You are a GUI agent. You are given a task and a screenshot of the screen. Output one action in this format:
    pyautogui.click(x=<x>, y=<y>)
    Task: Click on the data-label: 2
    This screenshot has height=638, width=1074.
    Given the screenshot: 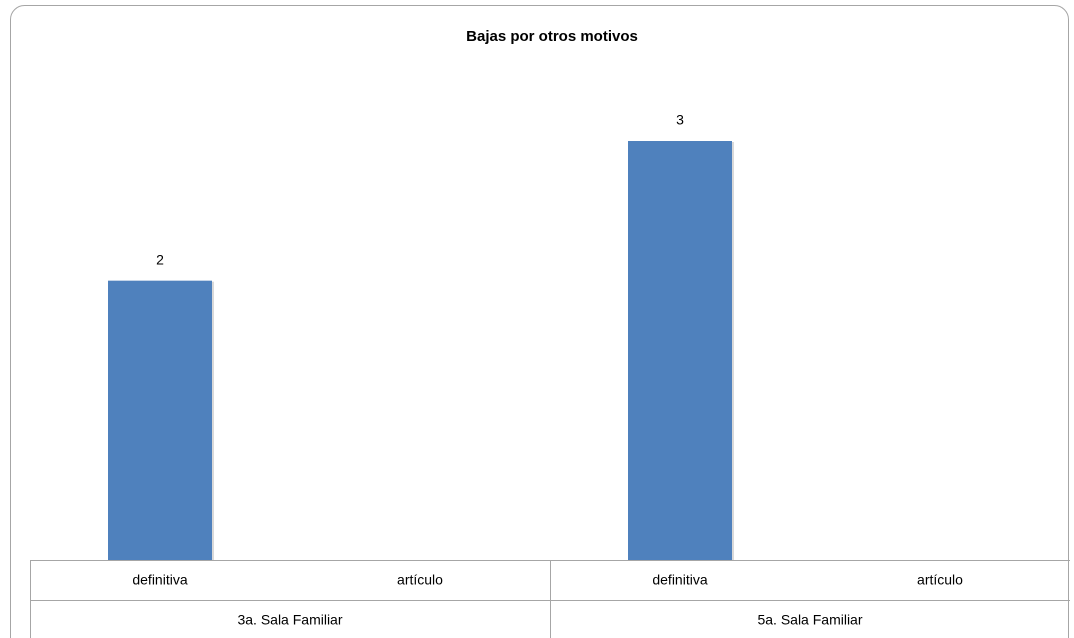 What is the action you would take?
    pyautogui.click(x=160, y=259)
    